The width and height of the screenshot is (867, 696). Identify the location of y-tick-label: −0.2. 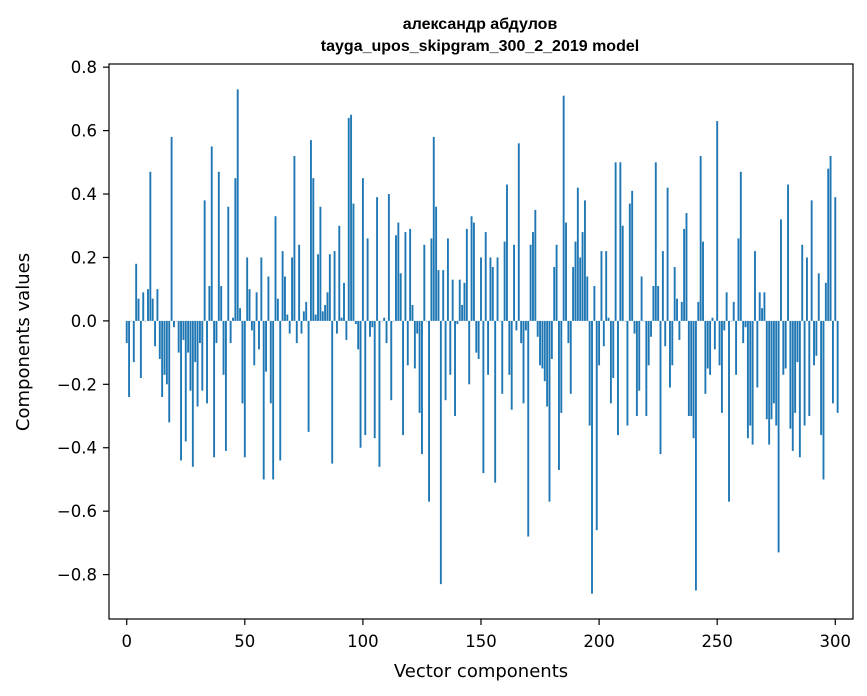
(77, 384).